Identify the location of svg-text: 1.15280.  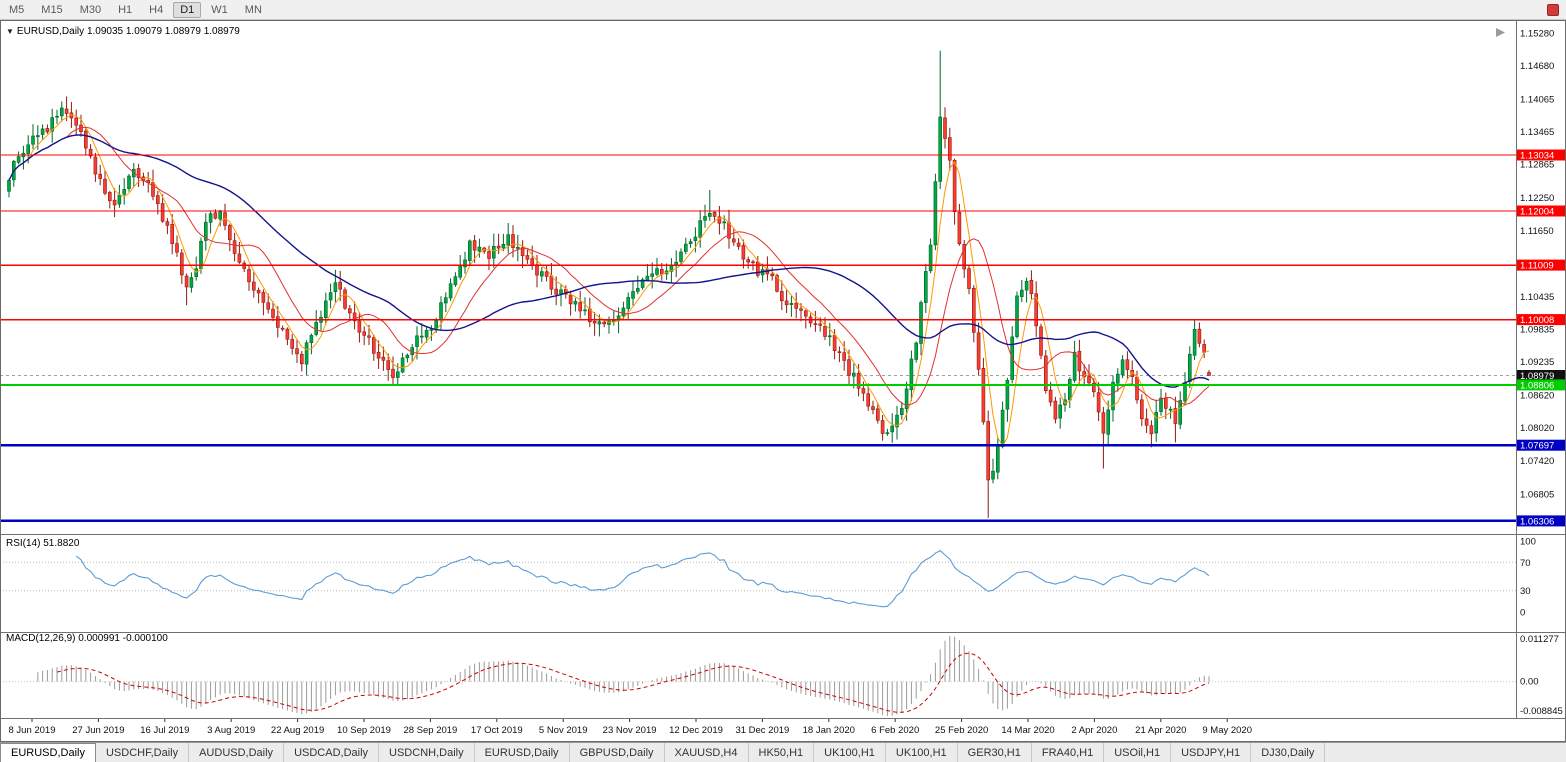
(1537, 33).